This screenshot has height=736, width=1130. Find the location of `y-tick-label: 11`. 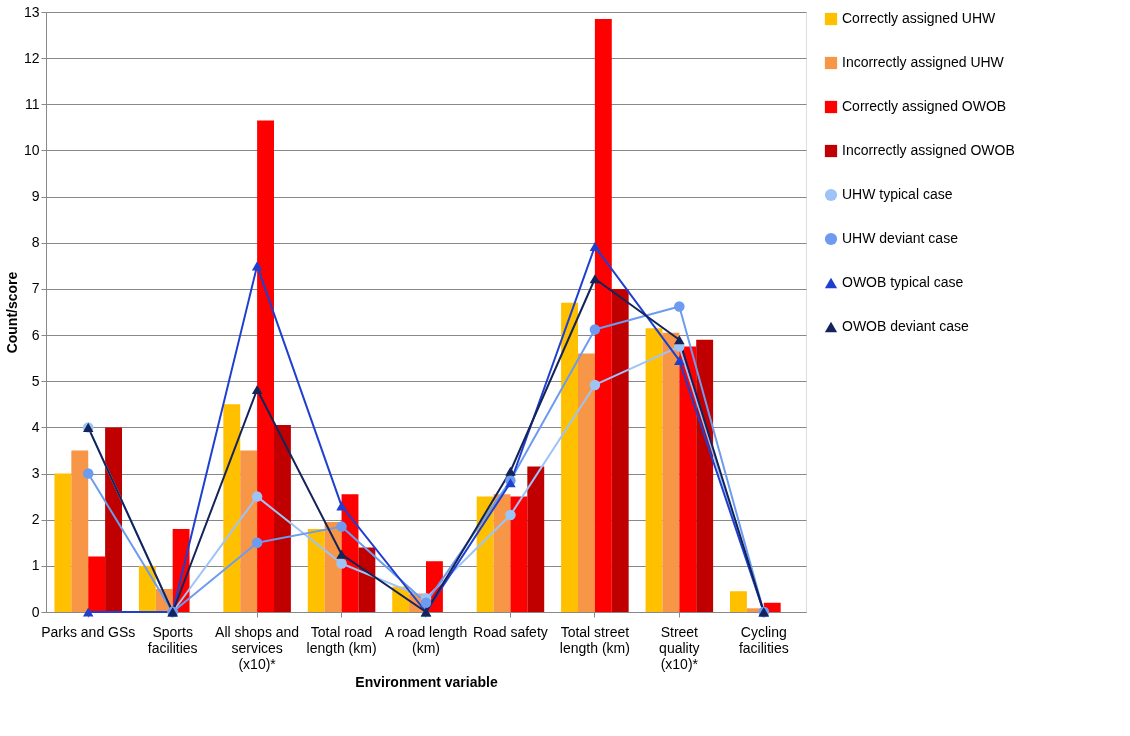

y-tick-label: 11 is located at coordinates (32, 103).